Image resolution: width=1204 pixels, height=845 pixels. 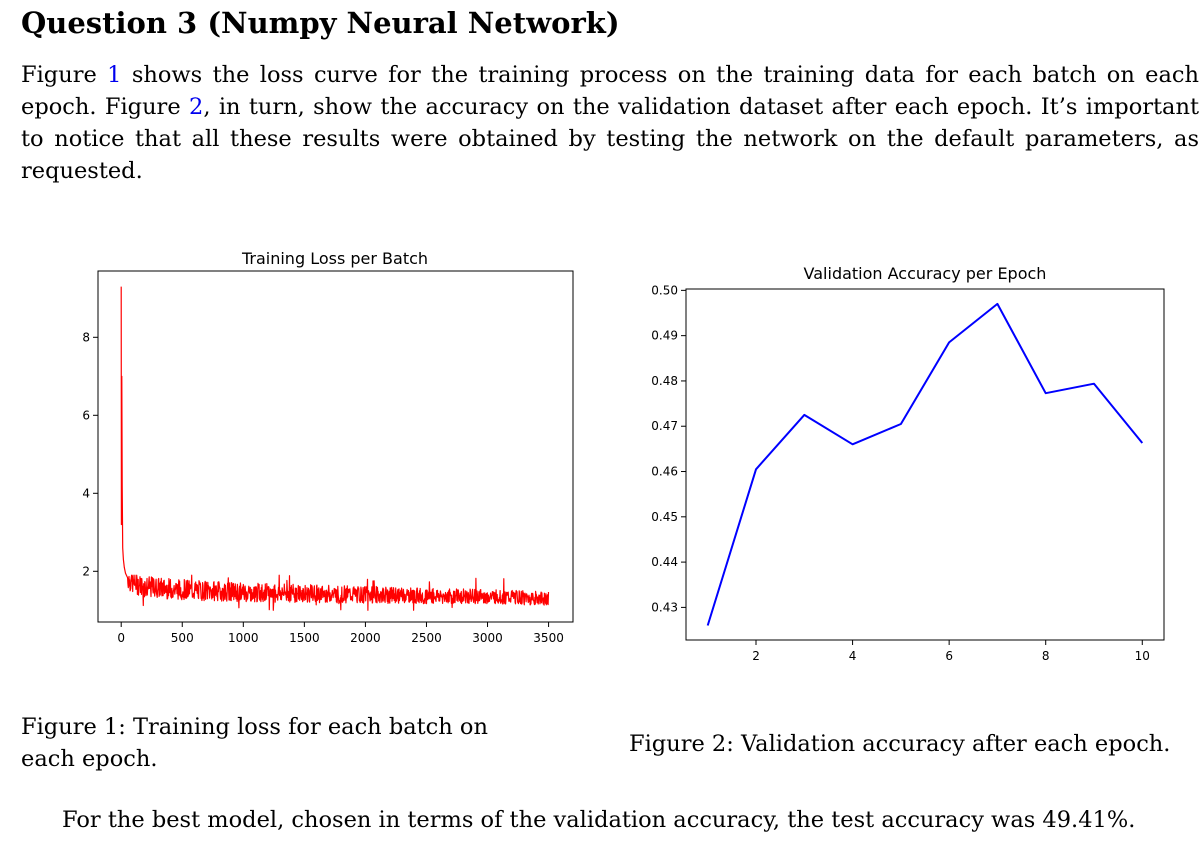 What do you see at coordinates (664, 472) in the screenshot?
I see `chart2-ytick-label: 0.46` at bounding box center [664, 472].